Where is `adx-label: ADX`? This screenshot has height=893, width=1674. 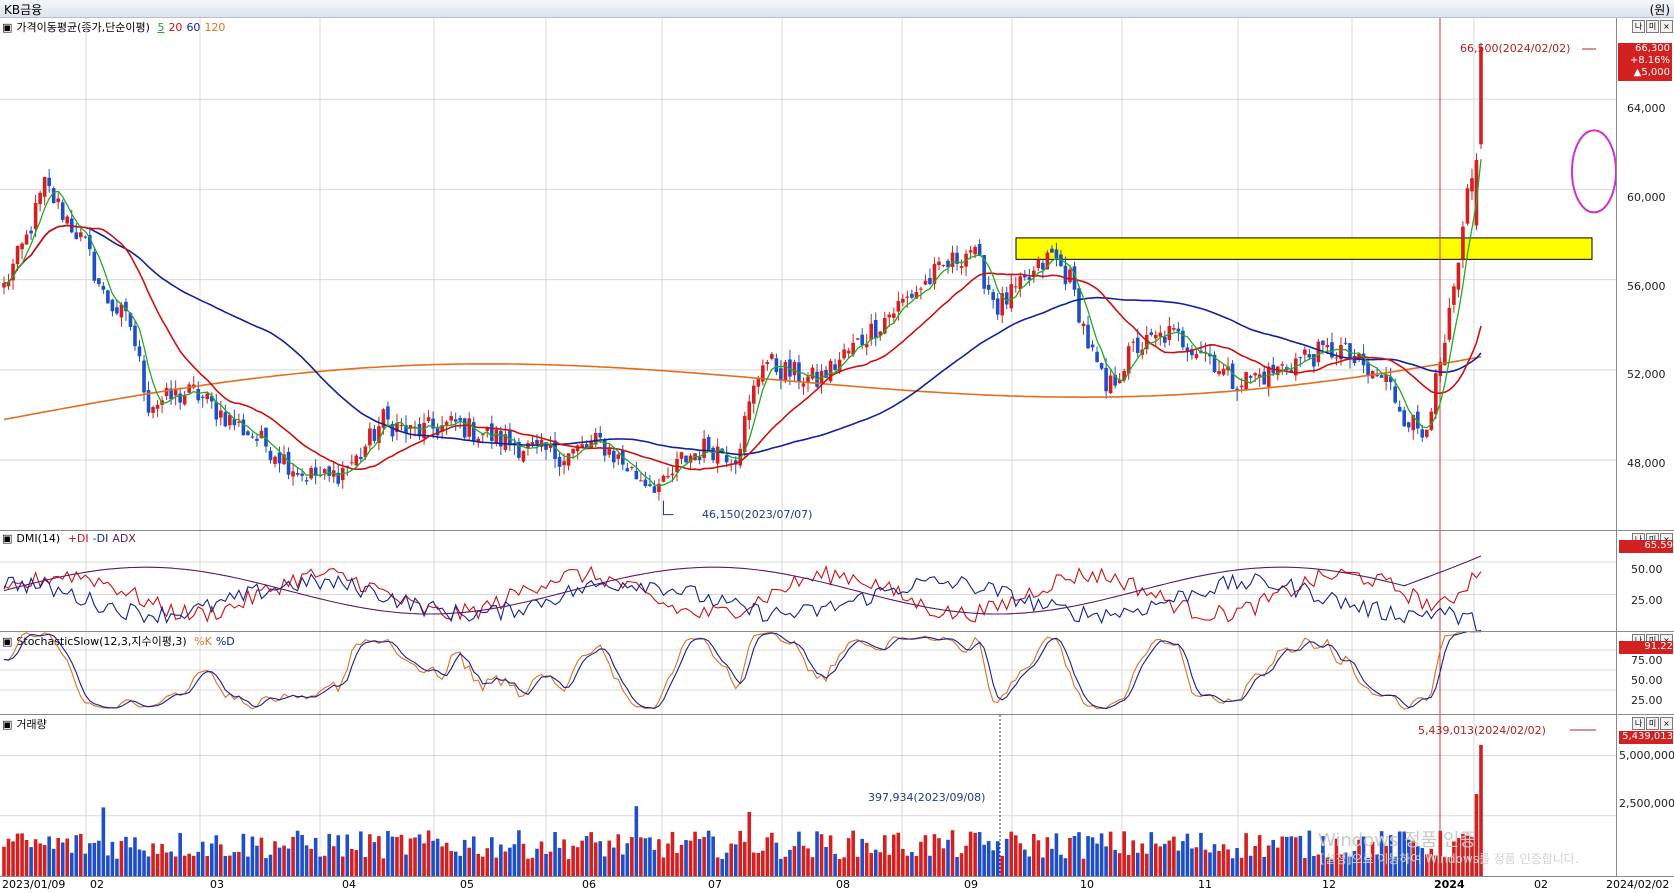
adx-label: ADX is located at coordinates (124, 538).